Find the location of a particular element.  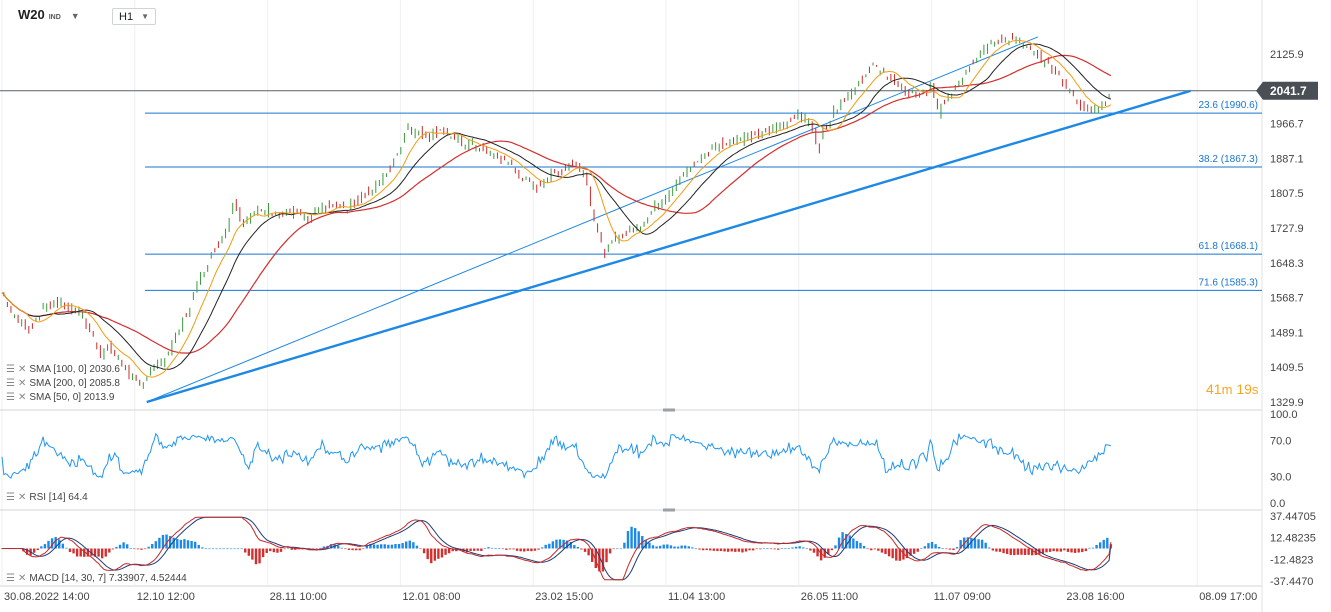

legend-sma100: ☰ ✕ SMA [100, 0] 2030.6 is located at coordinates (63, 369).